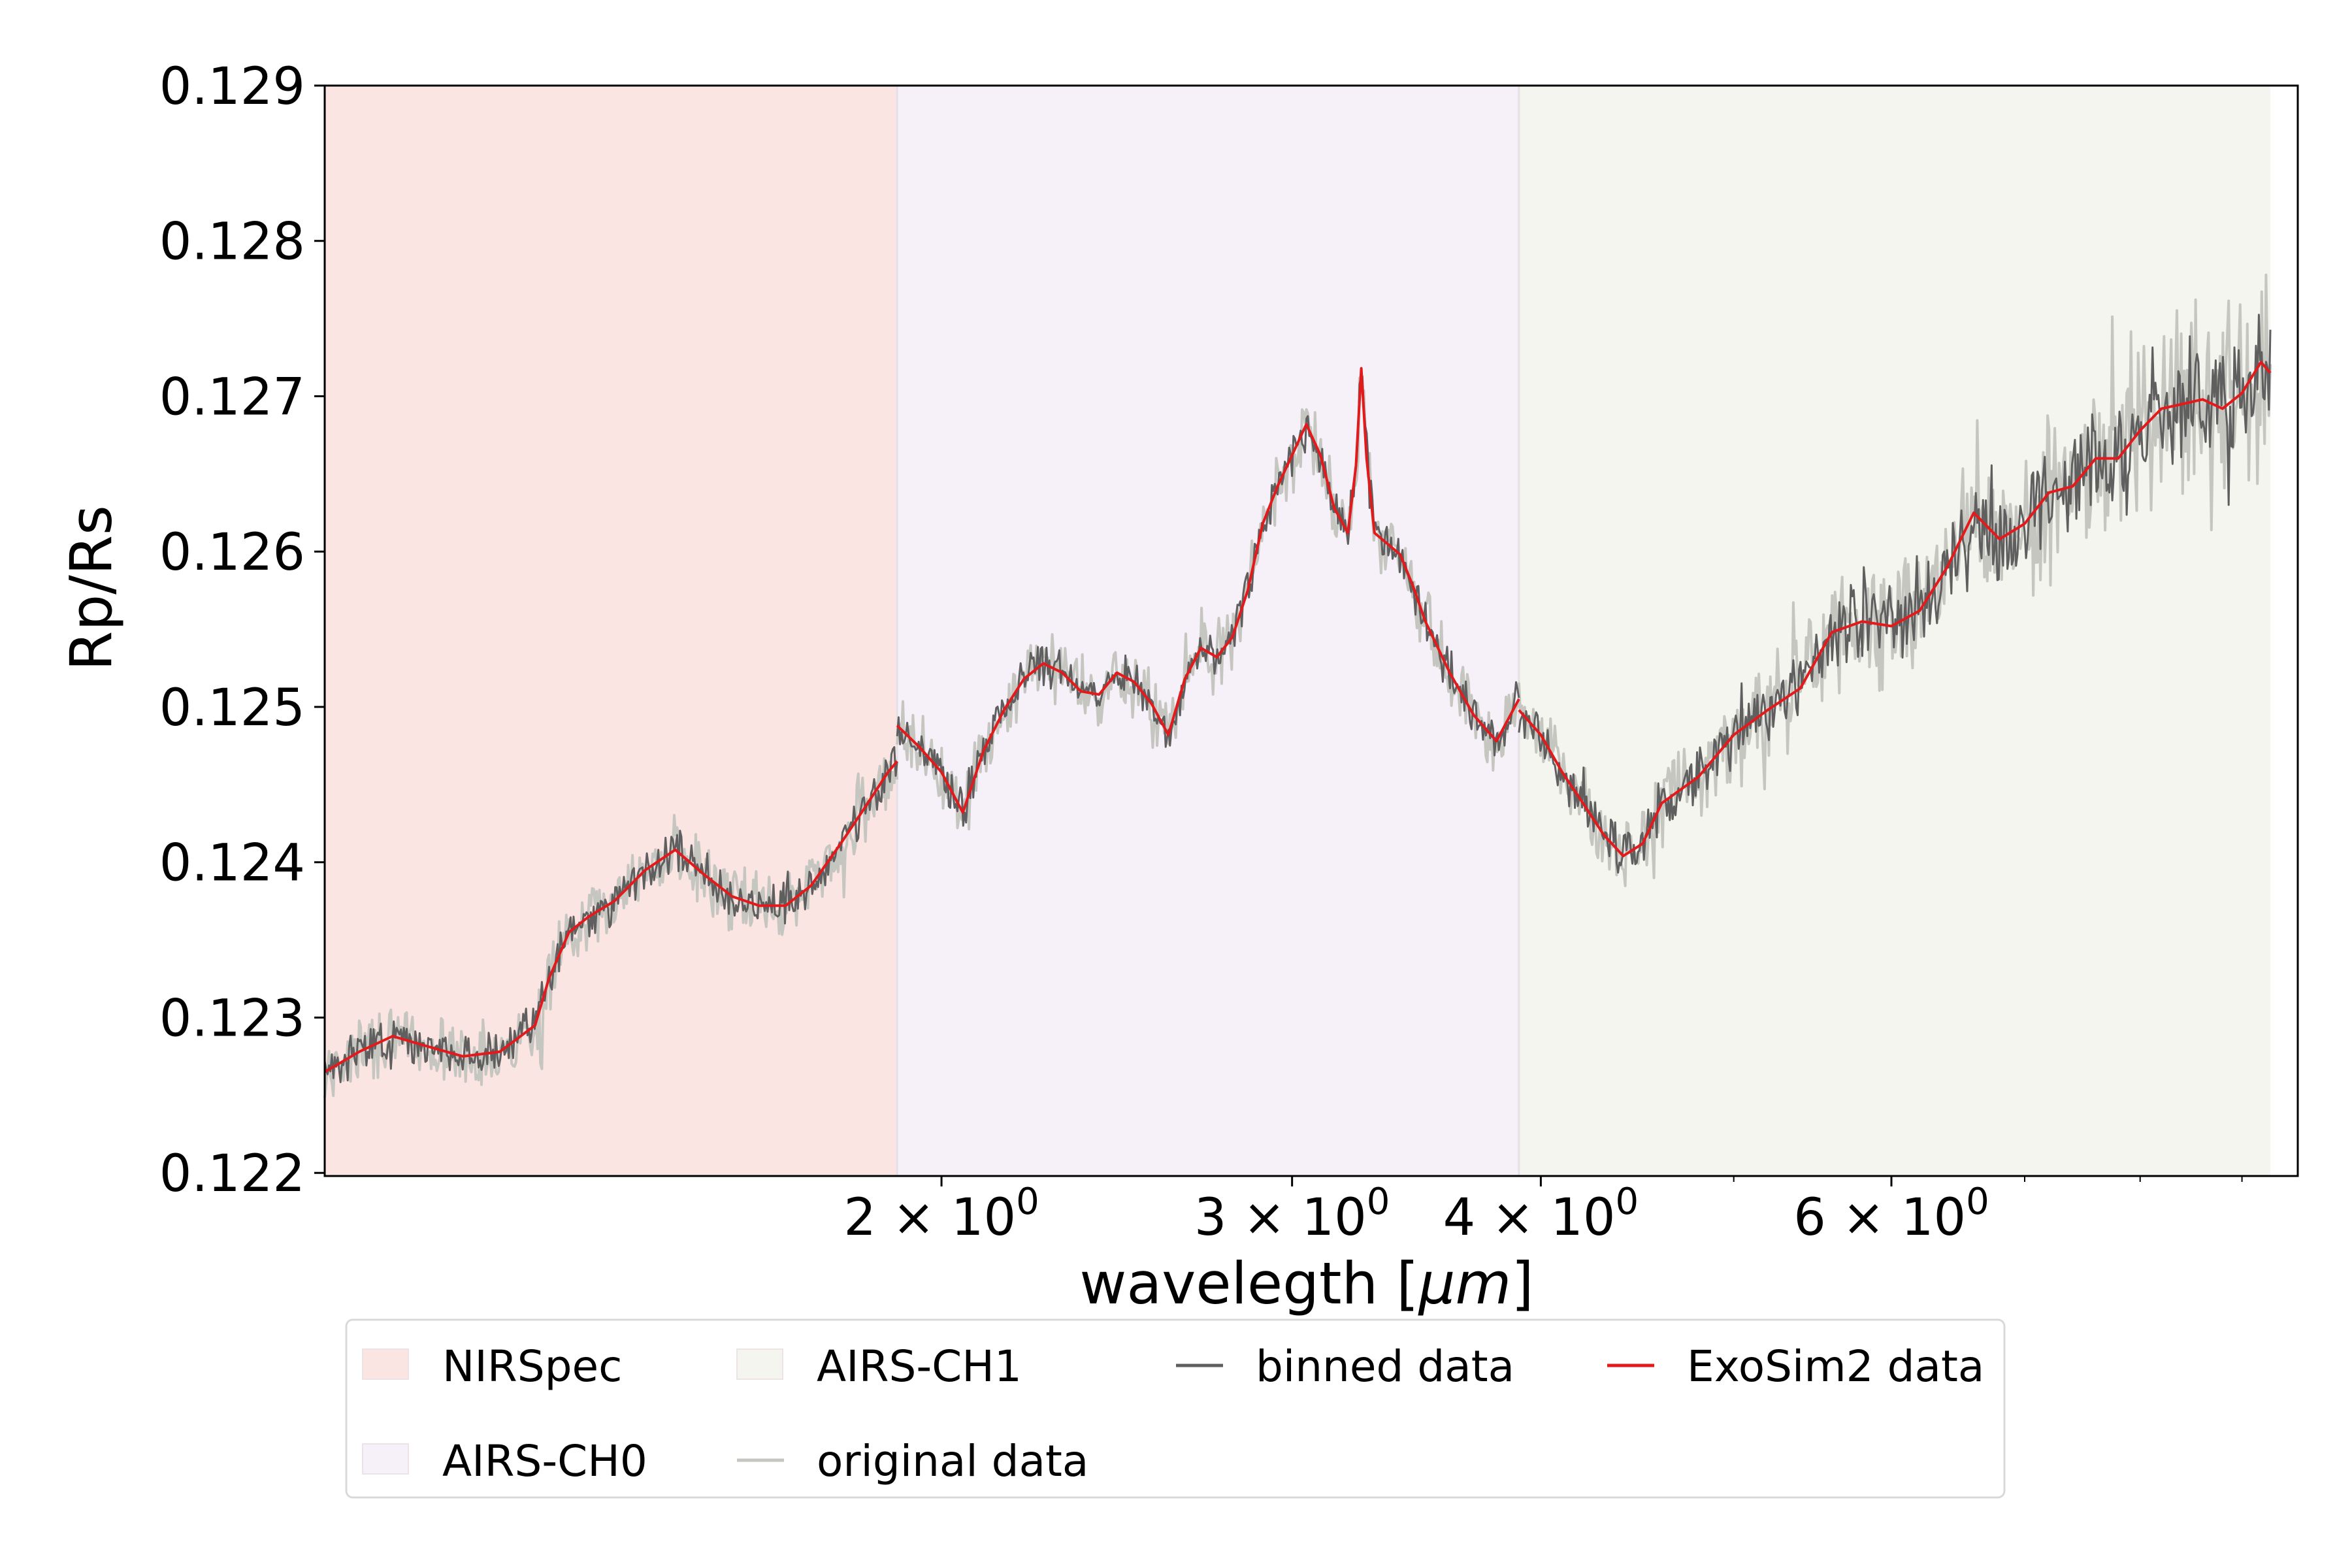 Image resolution: width=2352 pixels, height=1568 pixels. I want to click on y-tick-label: 0.128, so click(232, 242).